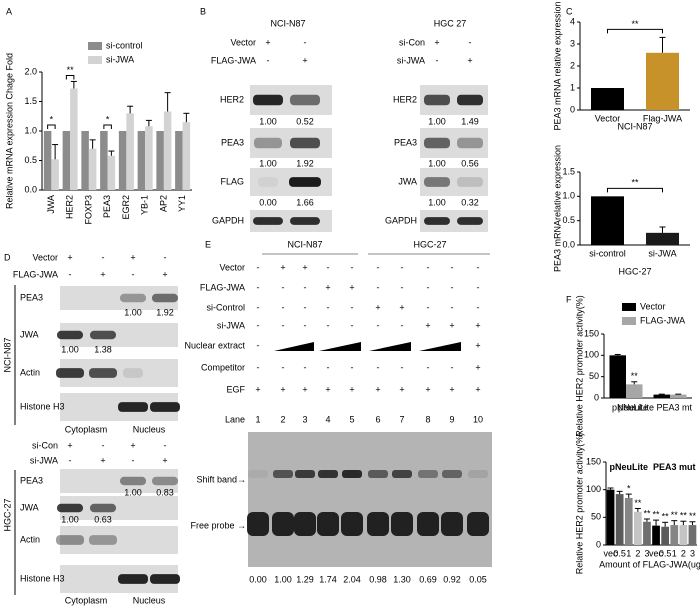 The image size is (700, 608). What do you see at coordinates (29, 334) in the screenshot?
I see `row-label: JWA` at bounding box center [29, 334].